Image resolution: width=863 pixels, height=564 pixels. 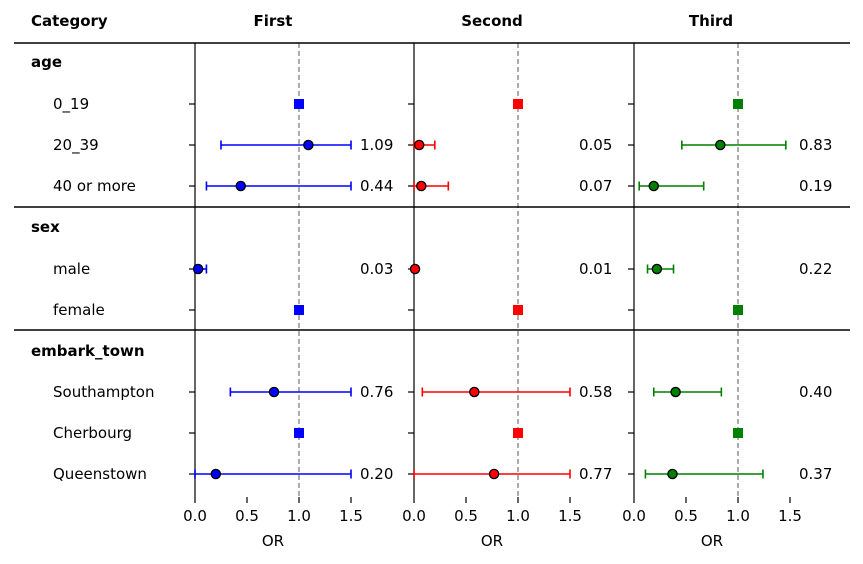 What do you see at coordinates (71, 104) in the screenshot?
I see `row-label: 0_19` at bounding box center [71, 104].